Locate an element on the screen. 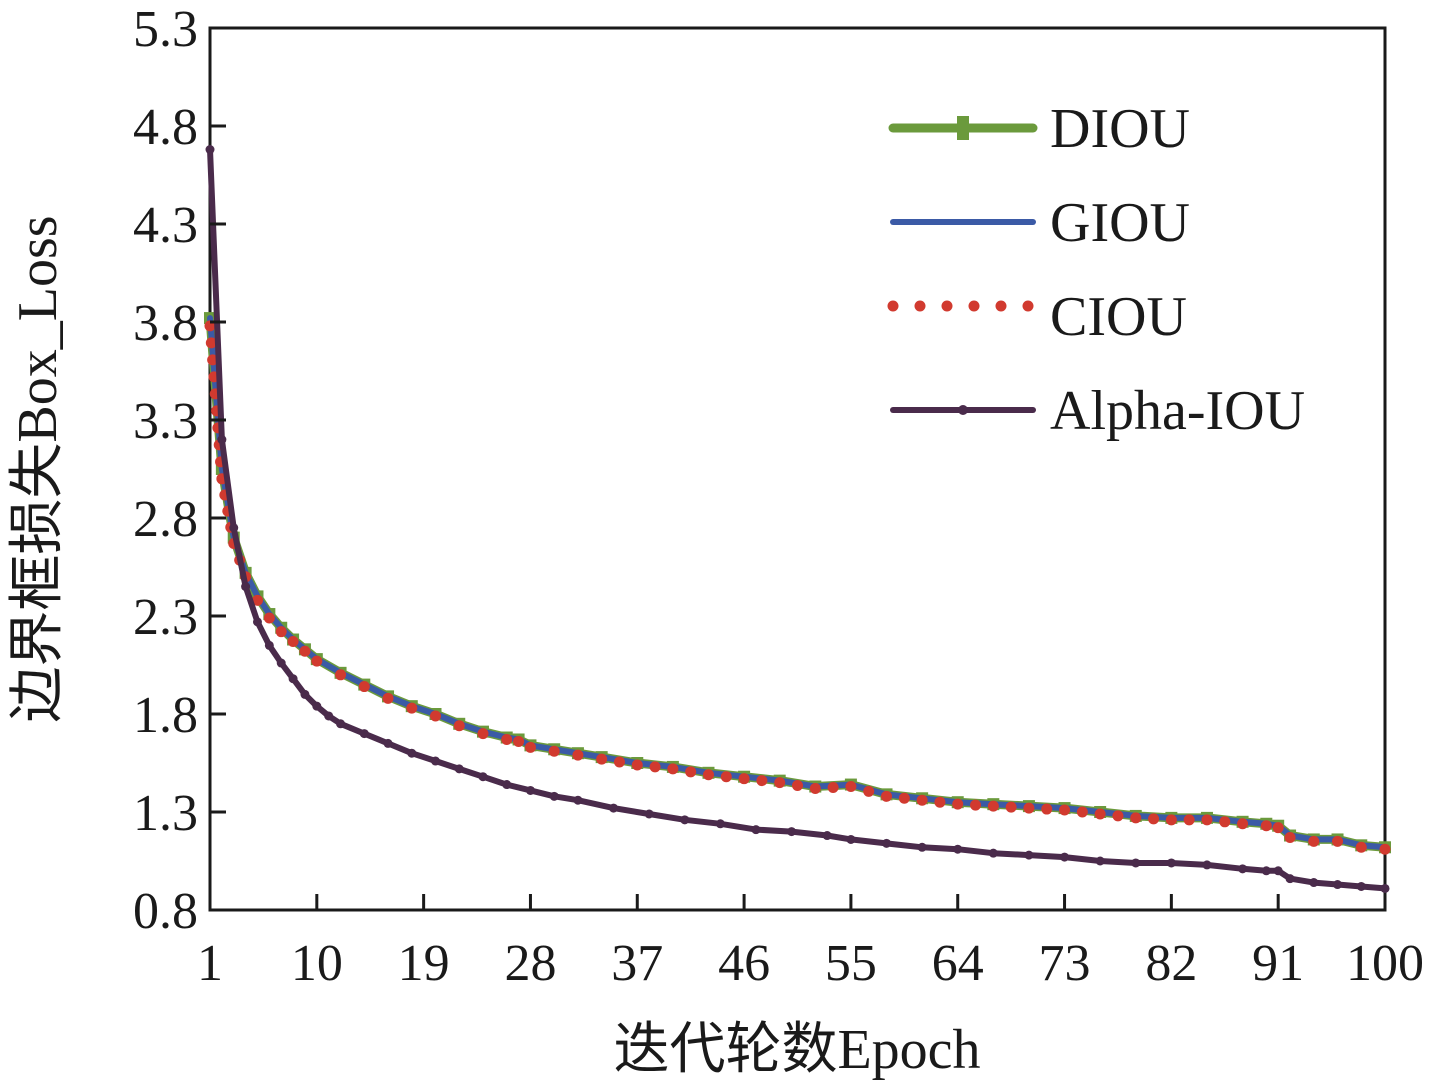  y-tick-label: 0.8 is located at coordinates (165, 911).